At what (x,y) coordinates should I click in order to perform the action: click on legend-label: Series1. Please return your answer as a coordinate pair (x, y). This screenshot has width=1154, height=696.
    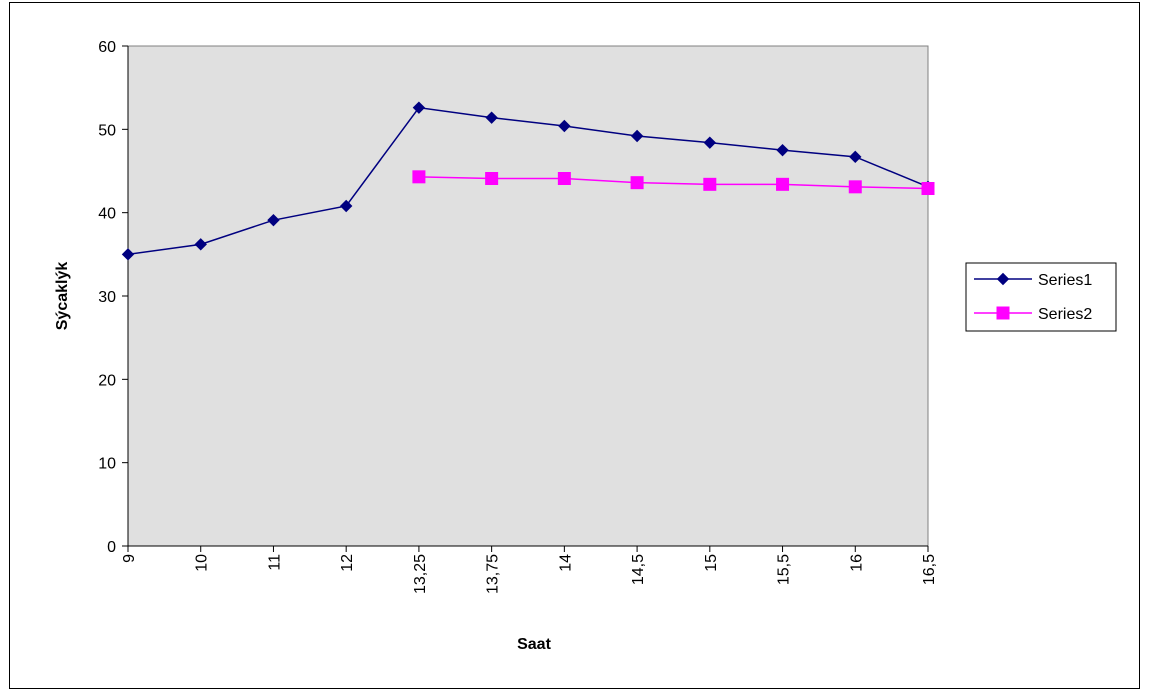
    Looking at the image, I should click on (1065, 280).